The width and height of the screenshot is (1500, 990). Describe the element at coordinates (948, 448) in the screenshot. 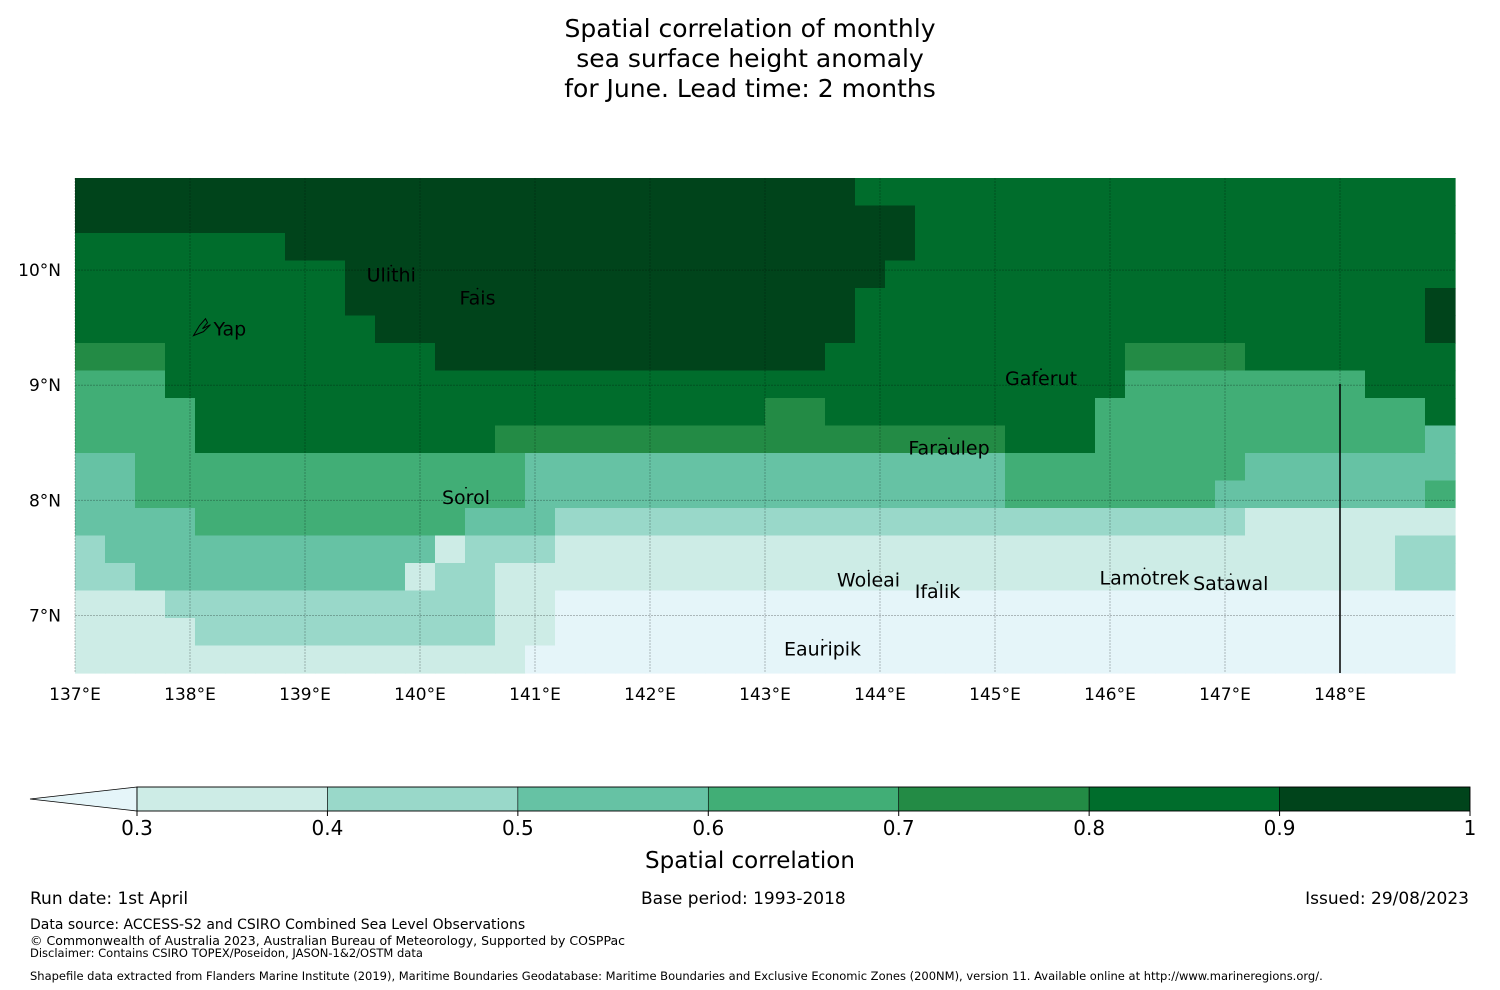

I see `island-label: Faraulep` at that location.